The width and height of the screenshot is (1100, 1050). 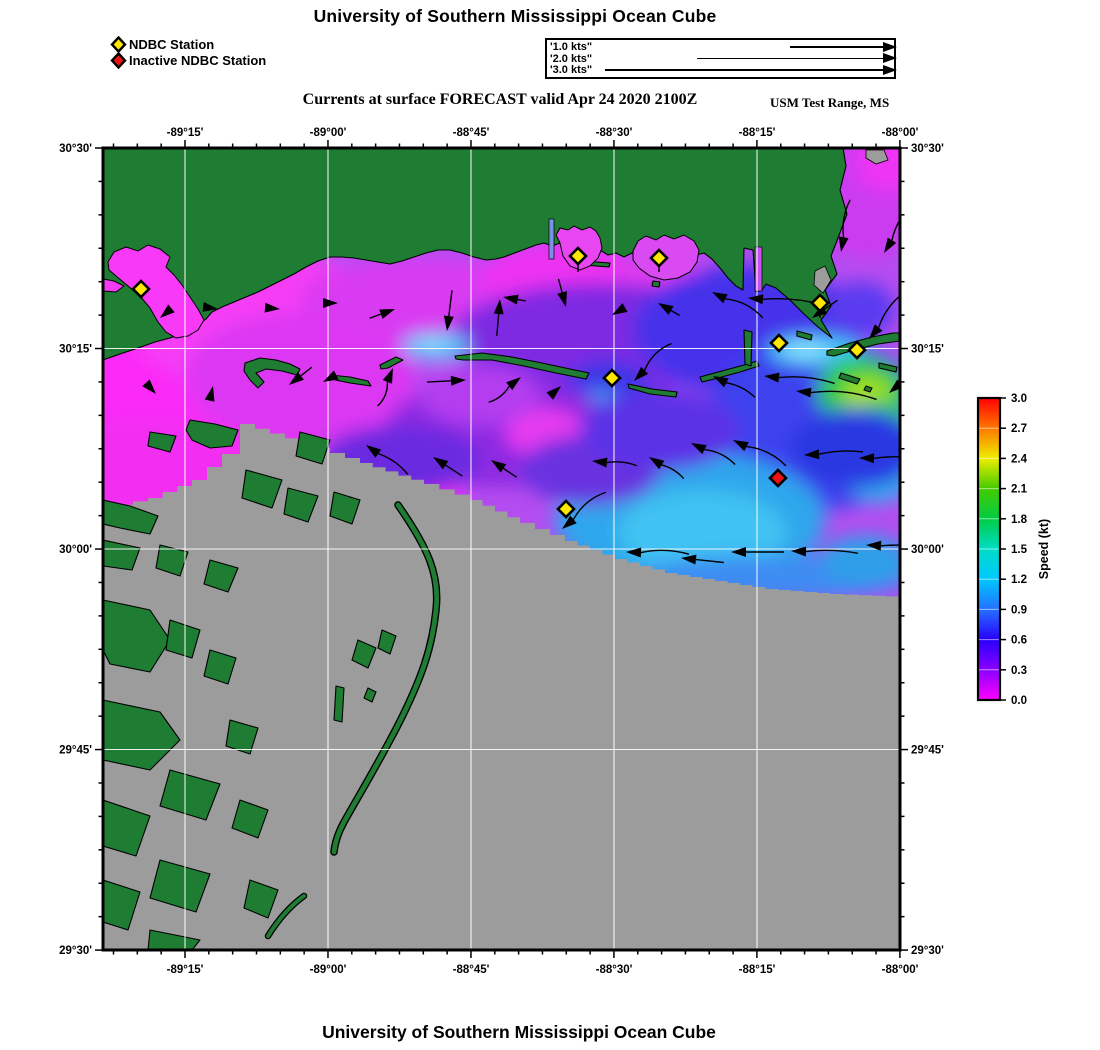 I want to click on colorbar-tick-label: 0.6, so click(x=1019, y=641).